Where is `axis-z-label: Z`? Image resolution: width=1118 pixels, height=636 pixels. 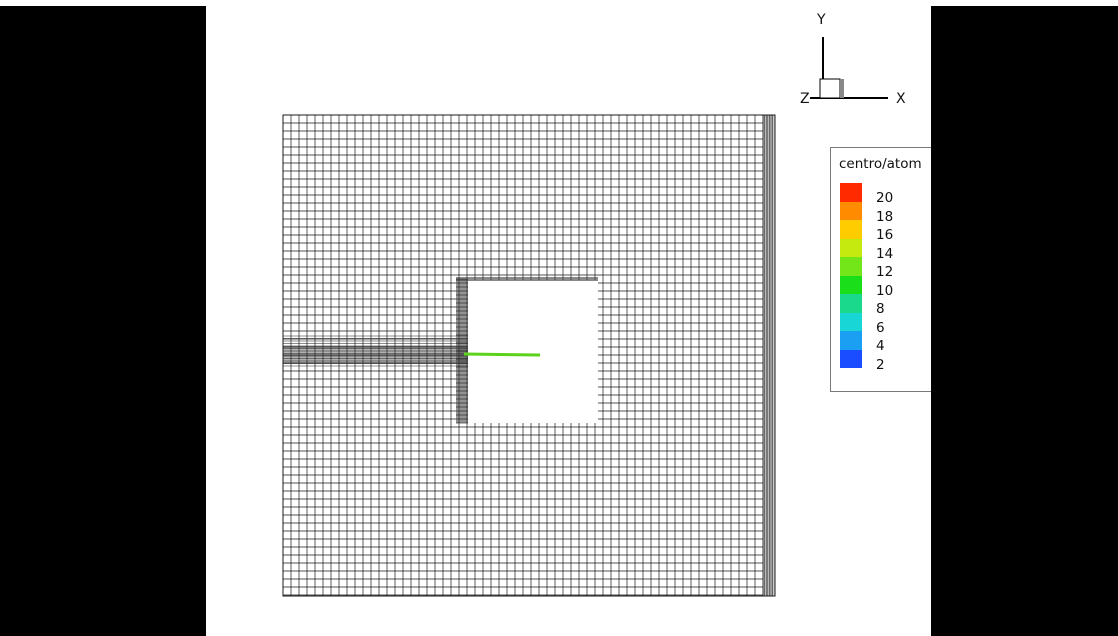 axis-z-label: Z is located at coordinates (805, 99).